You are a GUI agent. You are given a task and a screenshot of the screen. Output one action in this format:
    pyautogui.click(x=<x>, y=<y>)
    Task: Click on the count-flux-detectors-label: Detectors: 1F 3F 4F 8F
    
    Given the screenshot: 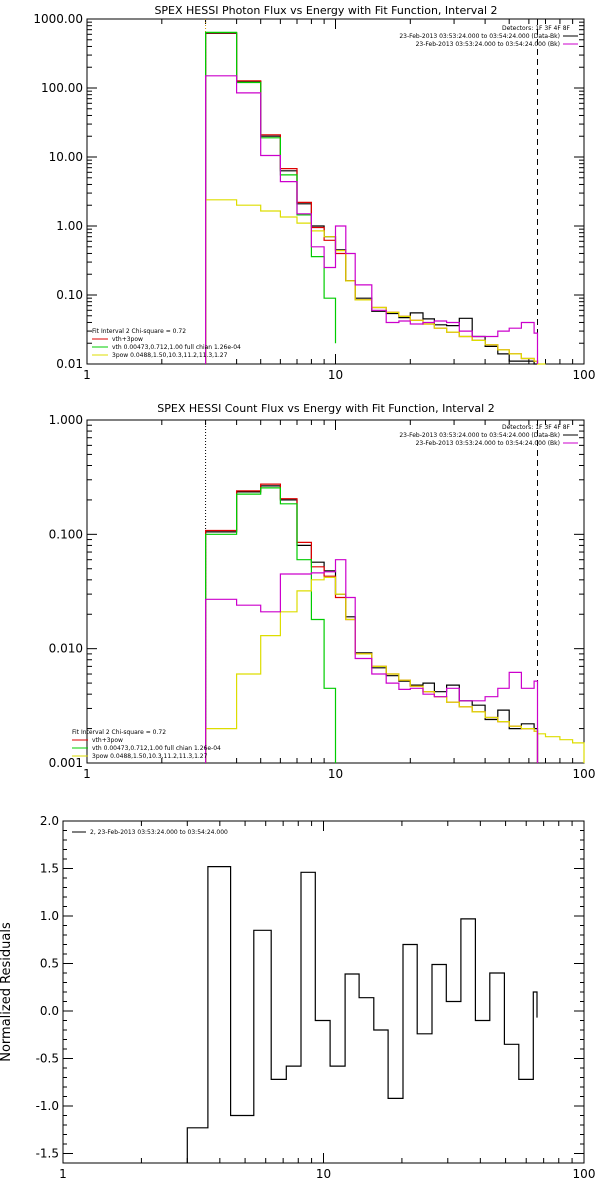 What is the action you would take?
    pyautogui.click(x=536, y=427)
    